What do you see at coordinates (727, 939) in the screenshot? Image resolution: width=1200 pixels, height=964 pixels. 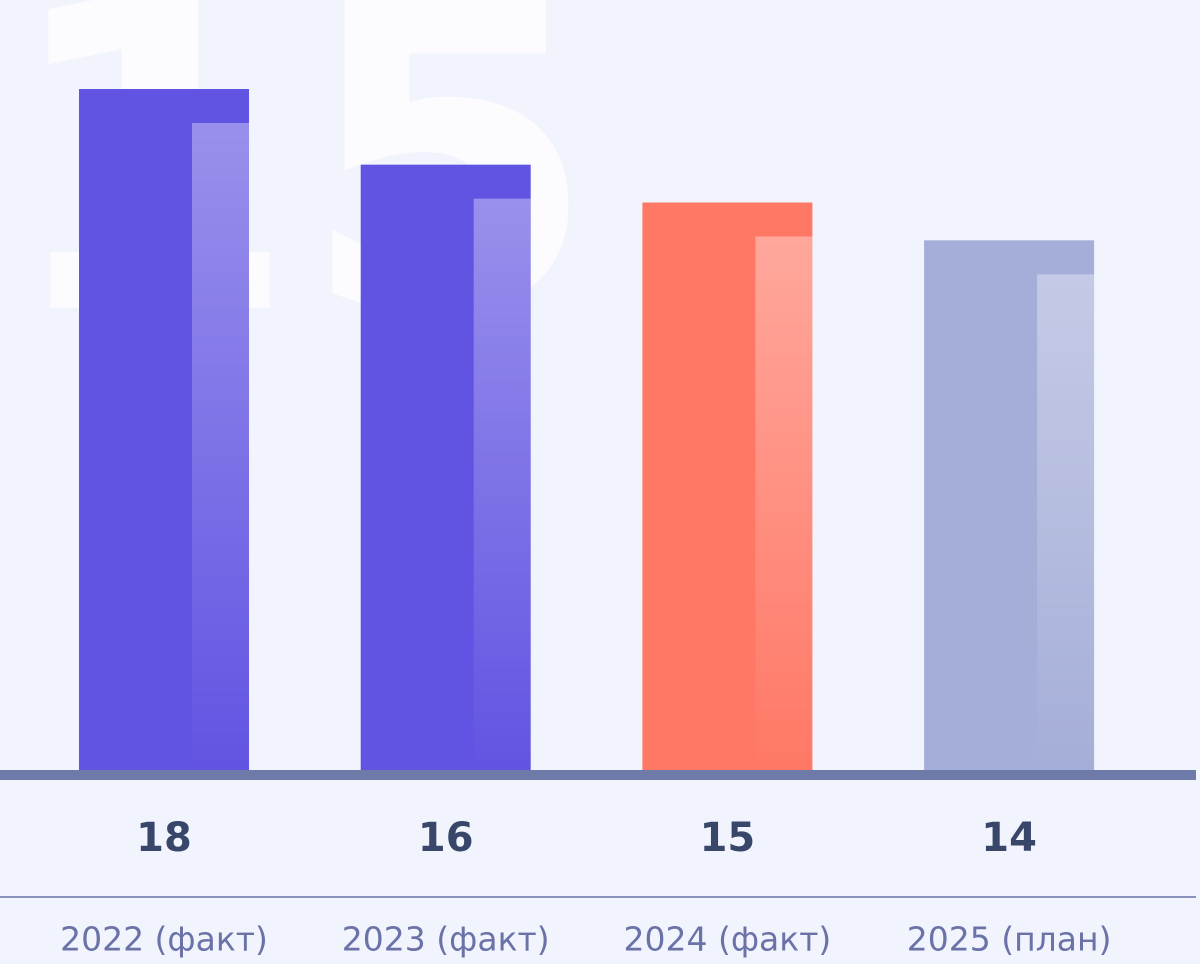 I see `x-tick-label: 2024 (факт)` at bounding box center [727, 939].